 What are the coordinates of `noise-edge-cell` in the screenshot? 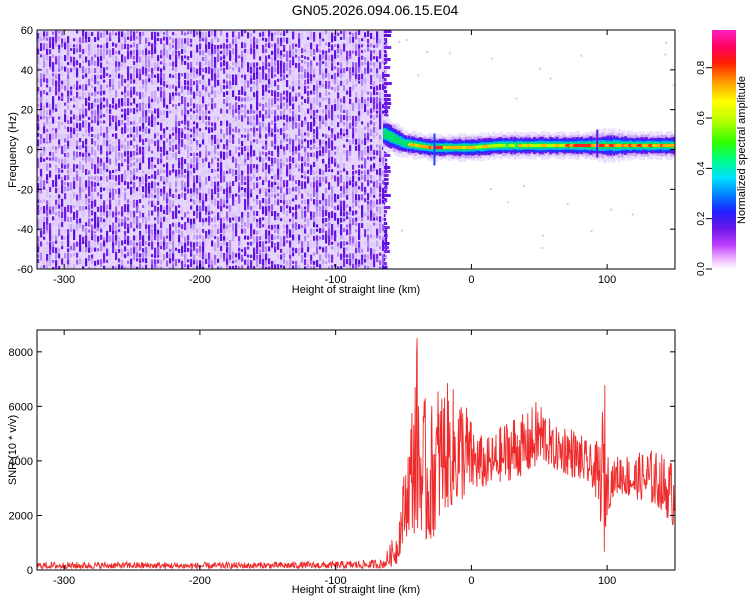 It's located at (384, 215).